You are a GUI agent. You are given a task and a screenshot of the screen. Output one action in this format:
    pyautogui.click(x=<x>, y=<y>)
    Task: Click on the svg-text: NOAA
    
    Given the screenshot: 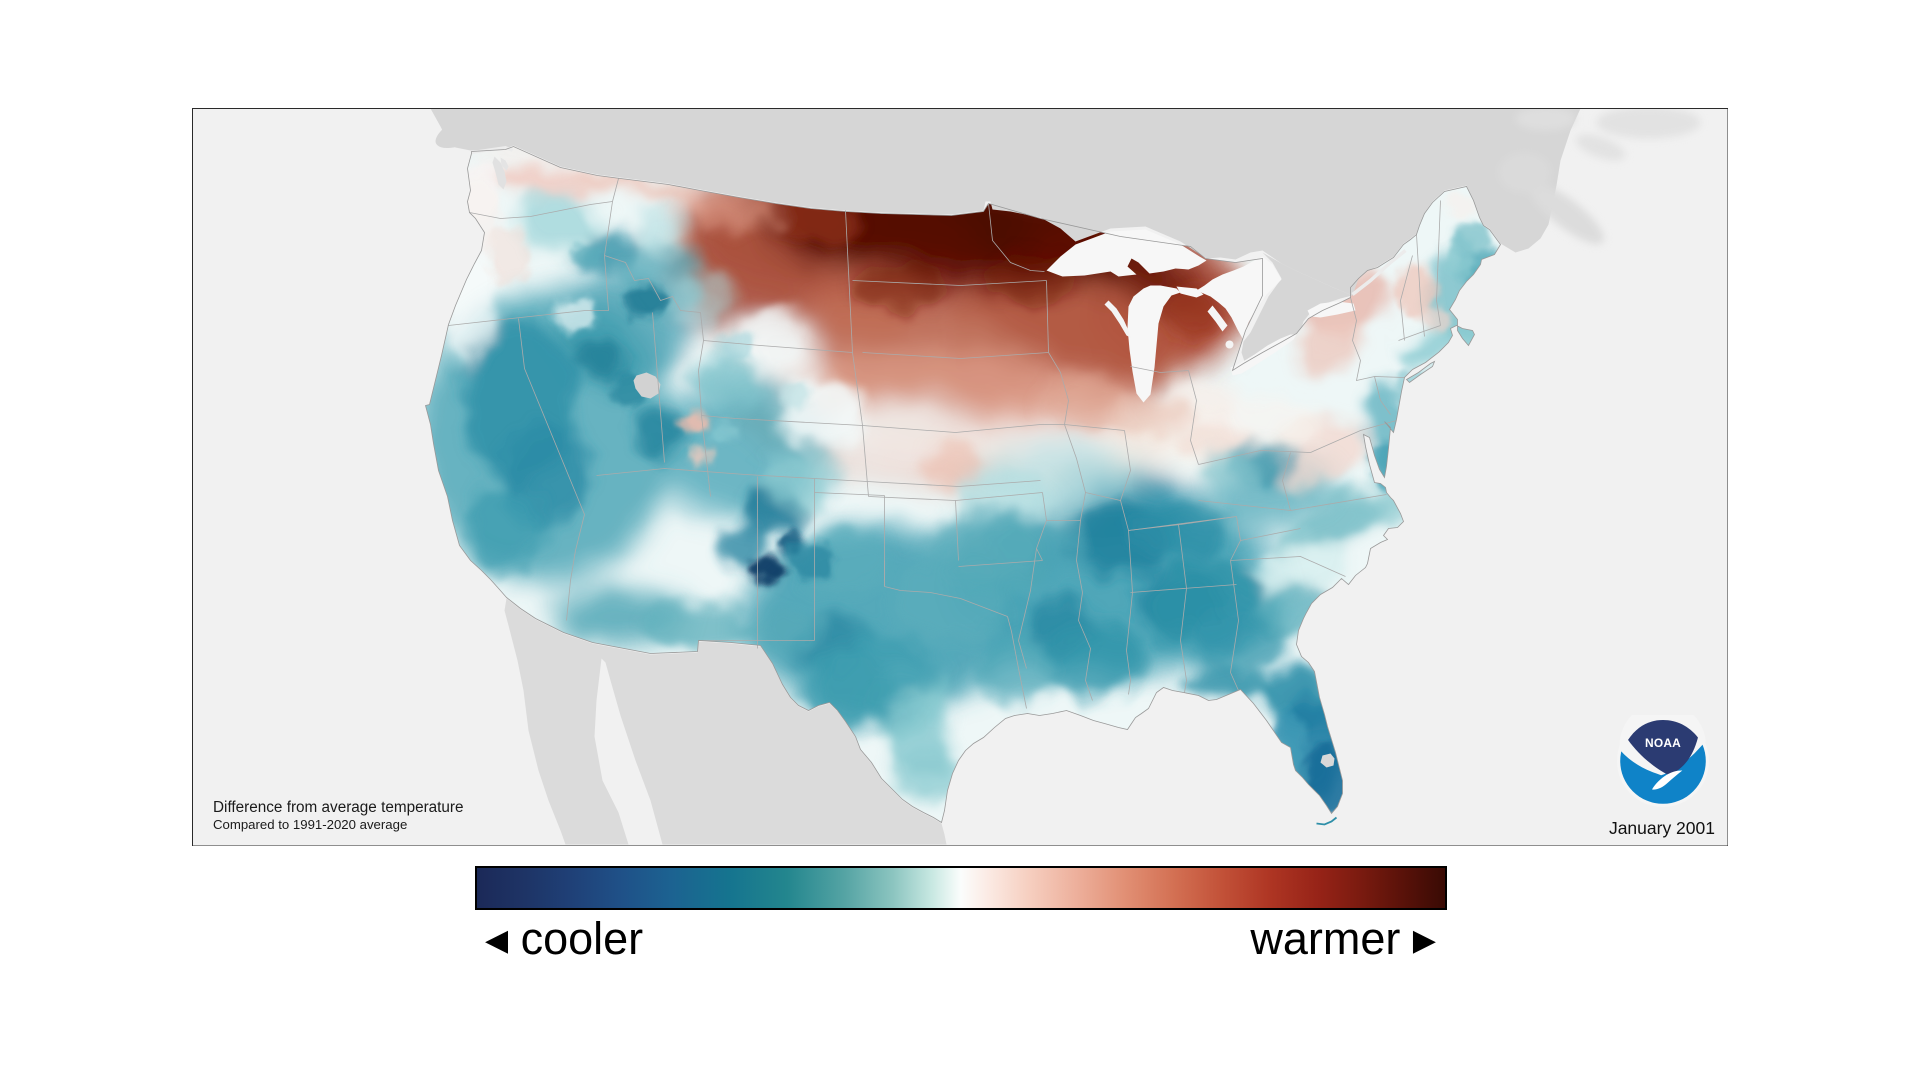 What is the action you would take?
    pyautogui.click(x=1663, y=743)
    